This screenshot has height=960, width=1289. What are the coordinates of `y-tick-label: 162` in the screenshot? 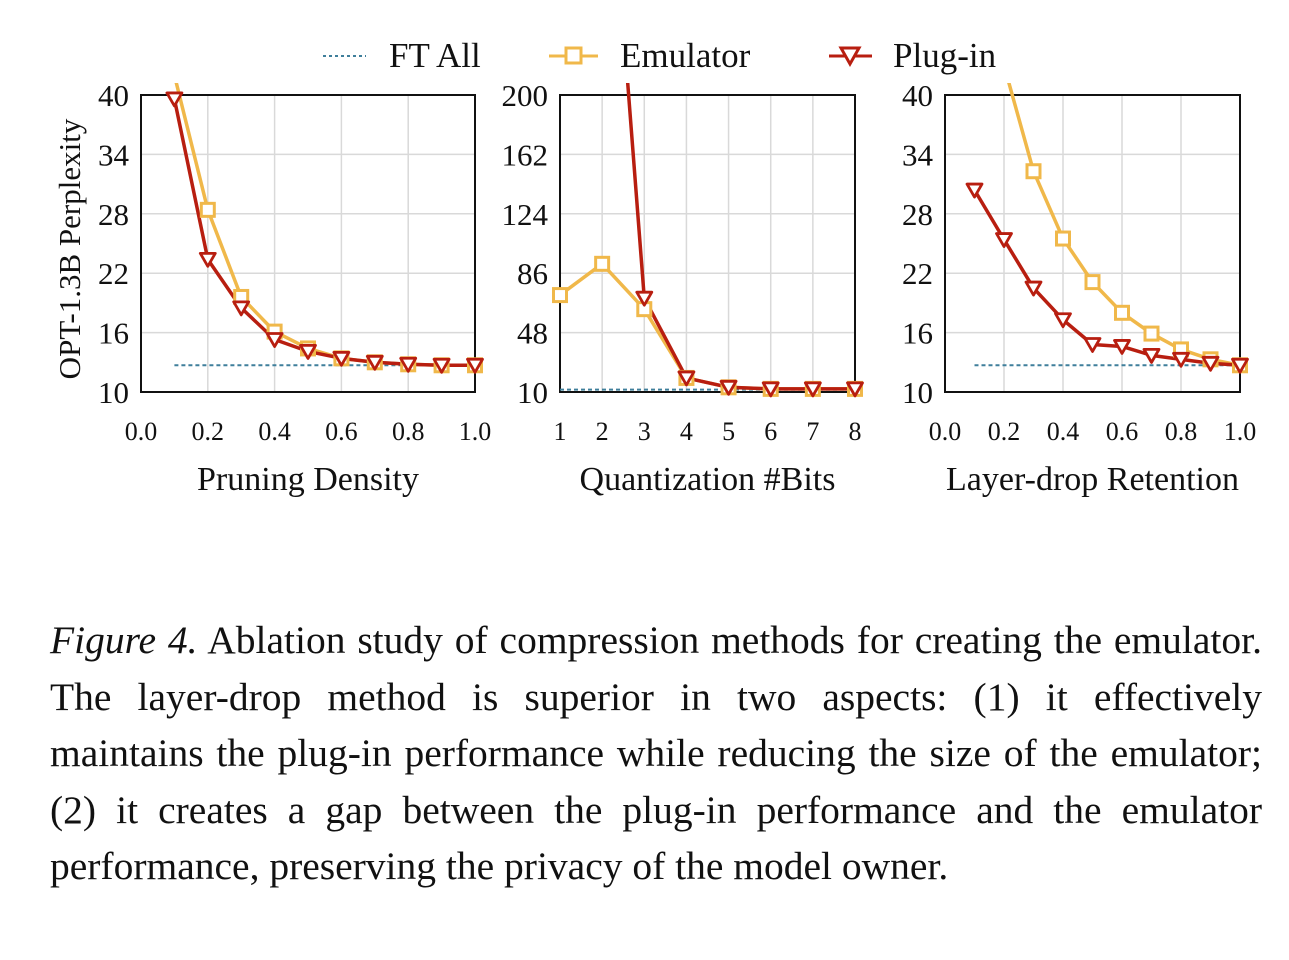 It's located at (525, 154).